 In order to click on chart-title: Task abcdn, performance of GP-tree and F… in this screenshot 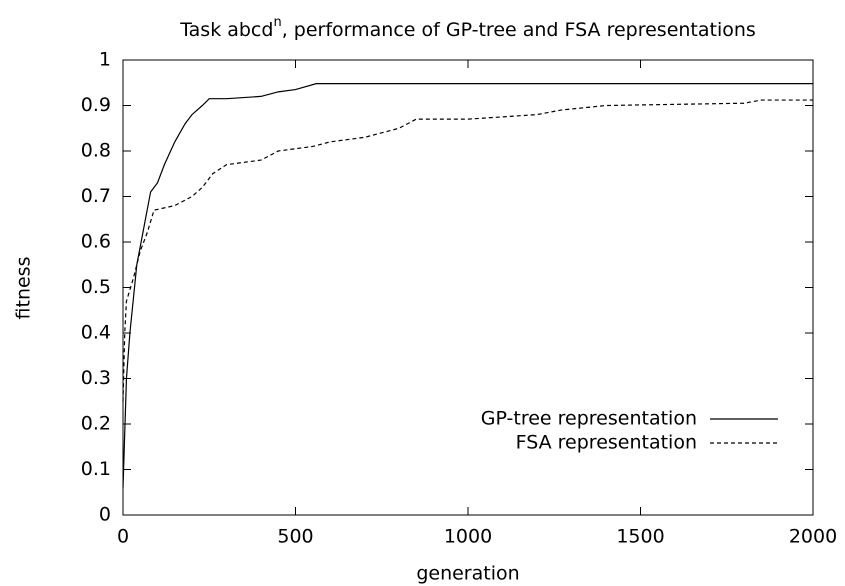, I will do `click(467, 28)`.